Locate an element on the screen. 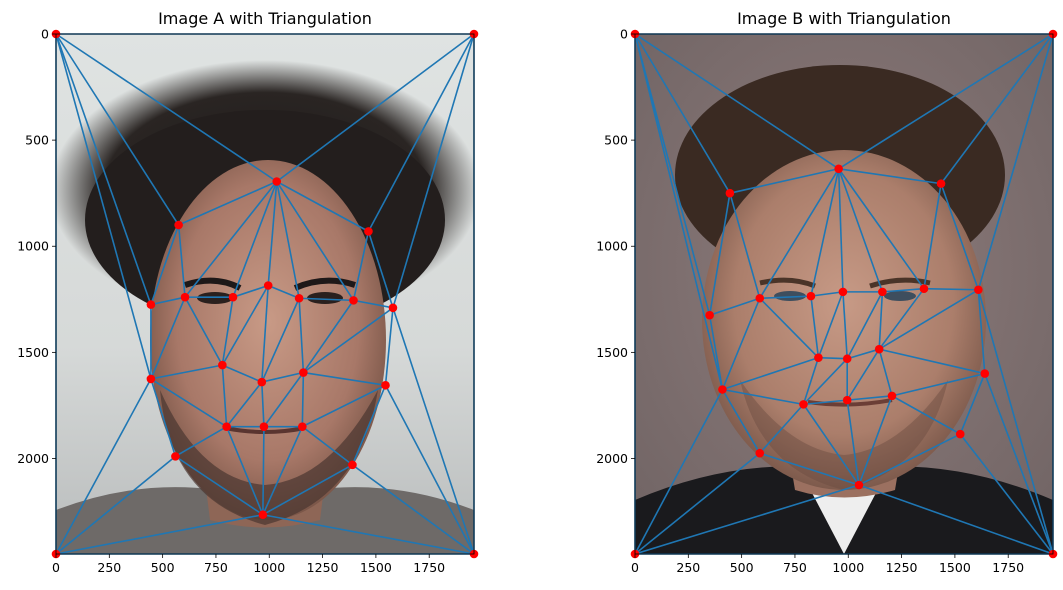 The height and width of the screenshot is (590, 1063). y-tick-label: 1500 is located at coordinates (612, 352).